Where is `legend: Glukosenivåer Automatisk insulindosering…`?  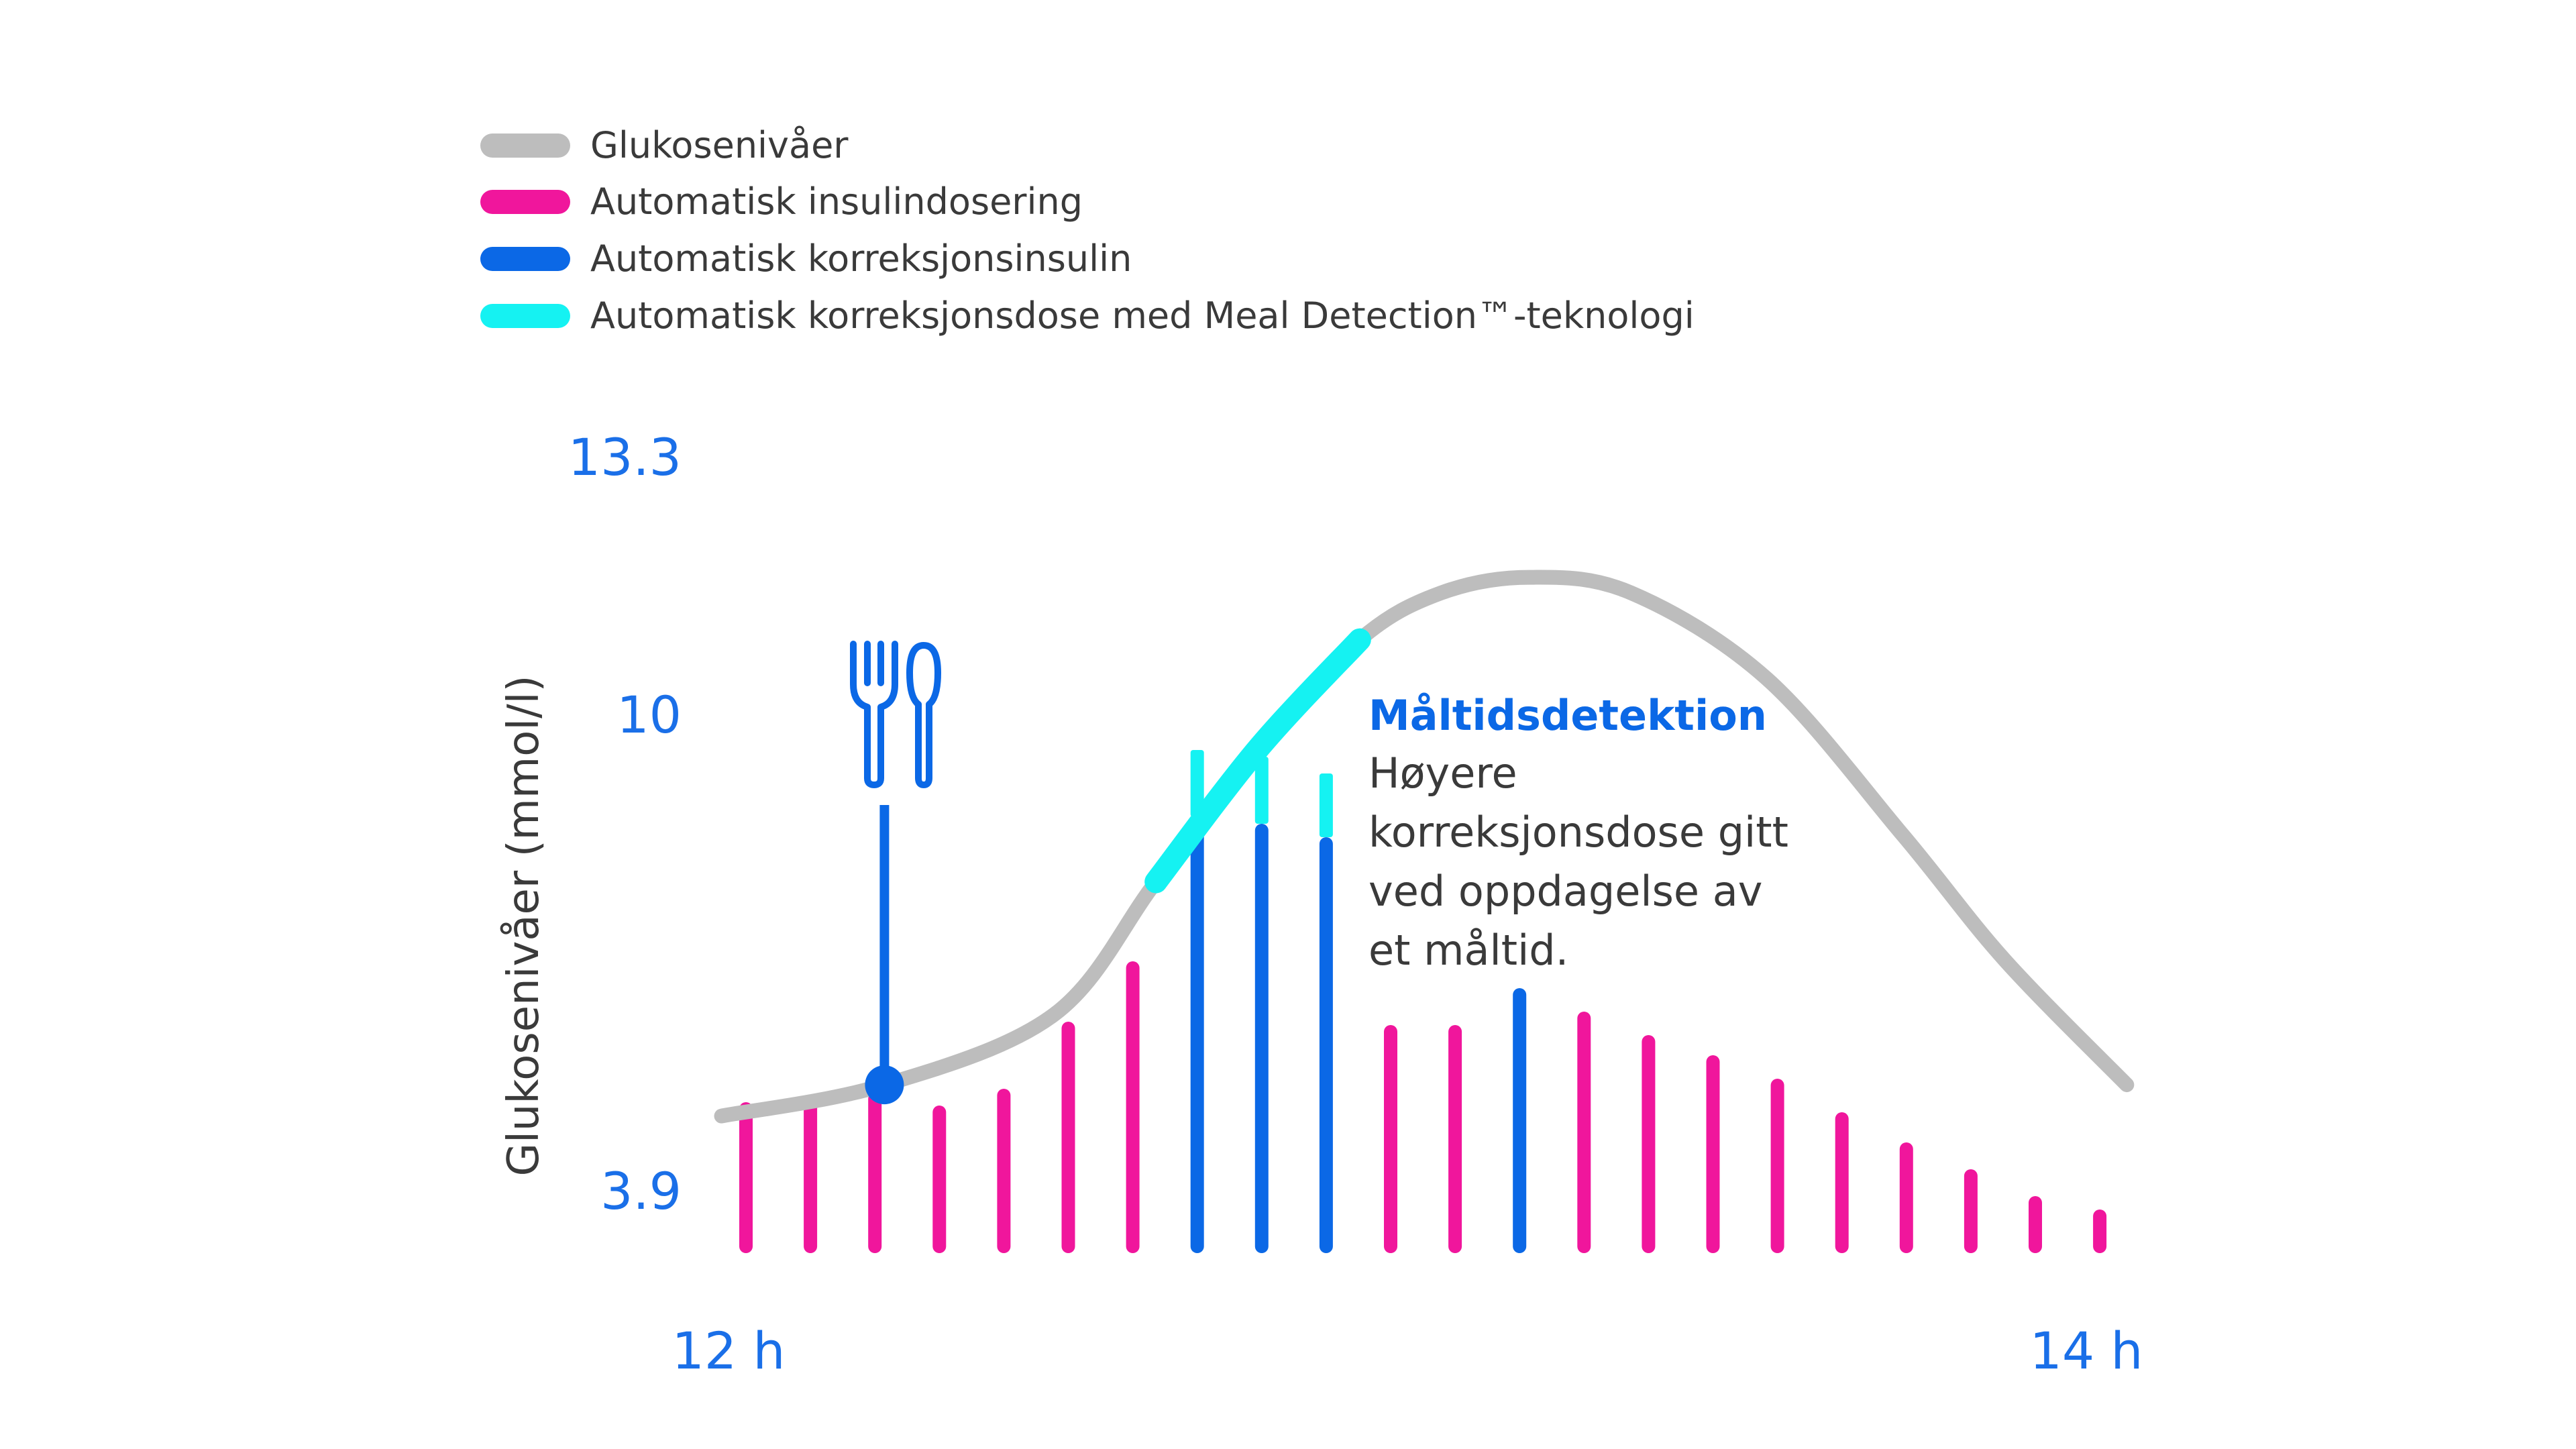
legend: Glukosenivåer Automatisk insulindosering… is located at coordinates (1087, 230).